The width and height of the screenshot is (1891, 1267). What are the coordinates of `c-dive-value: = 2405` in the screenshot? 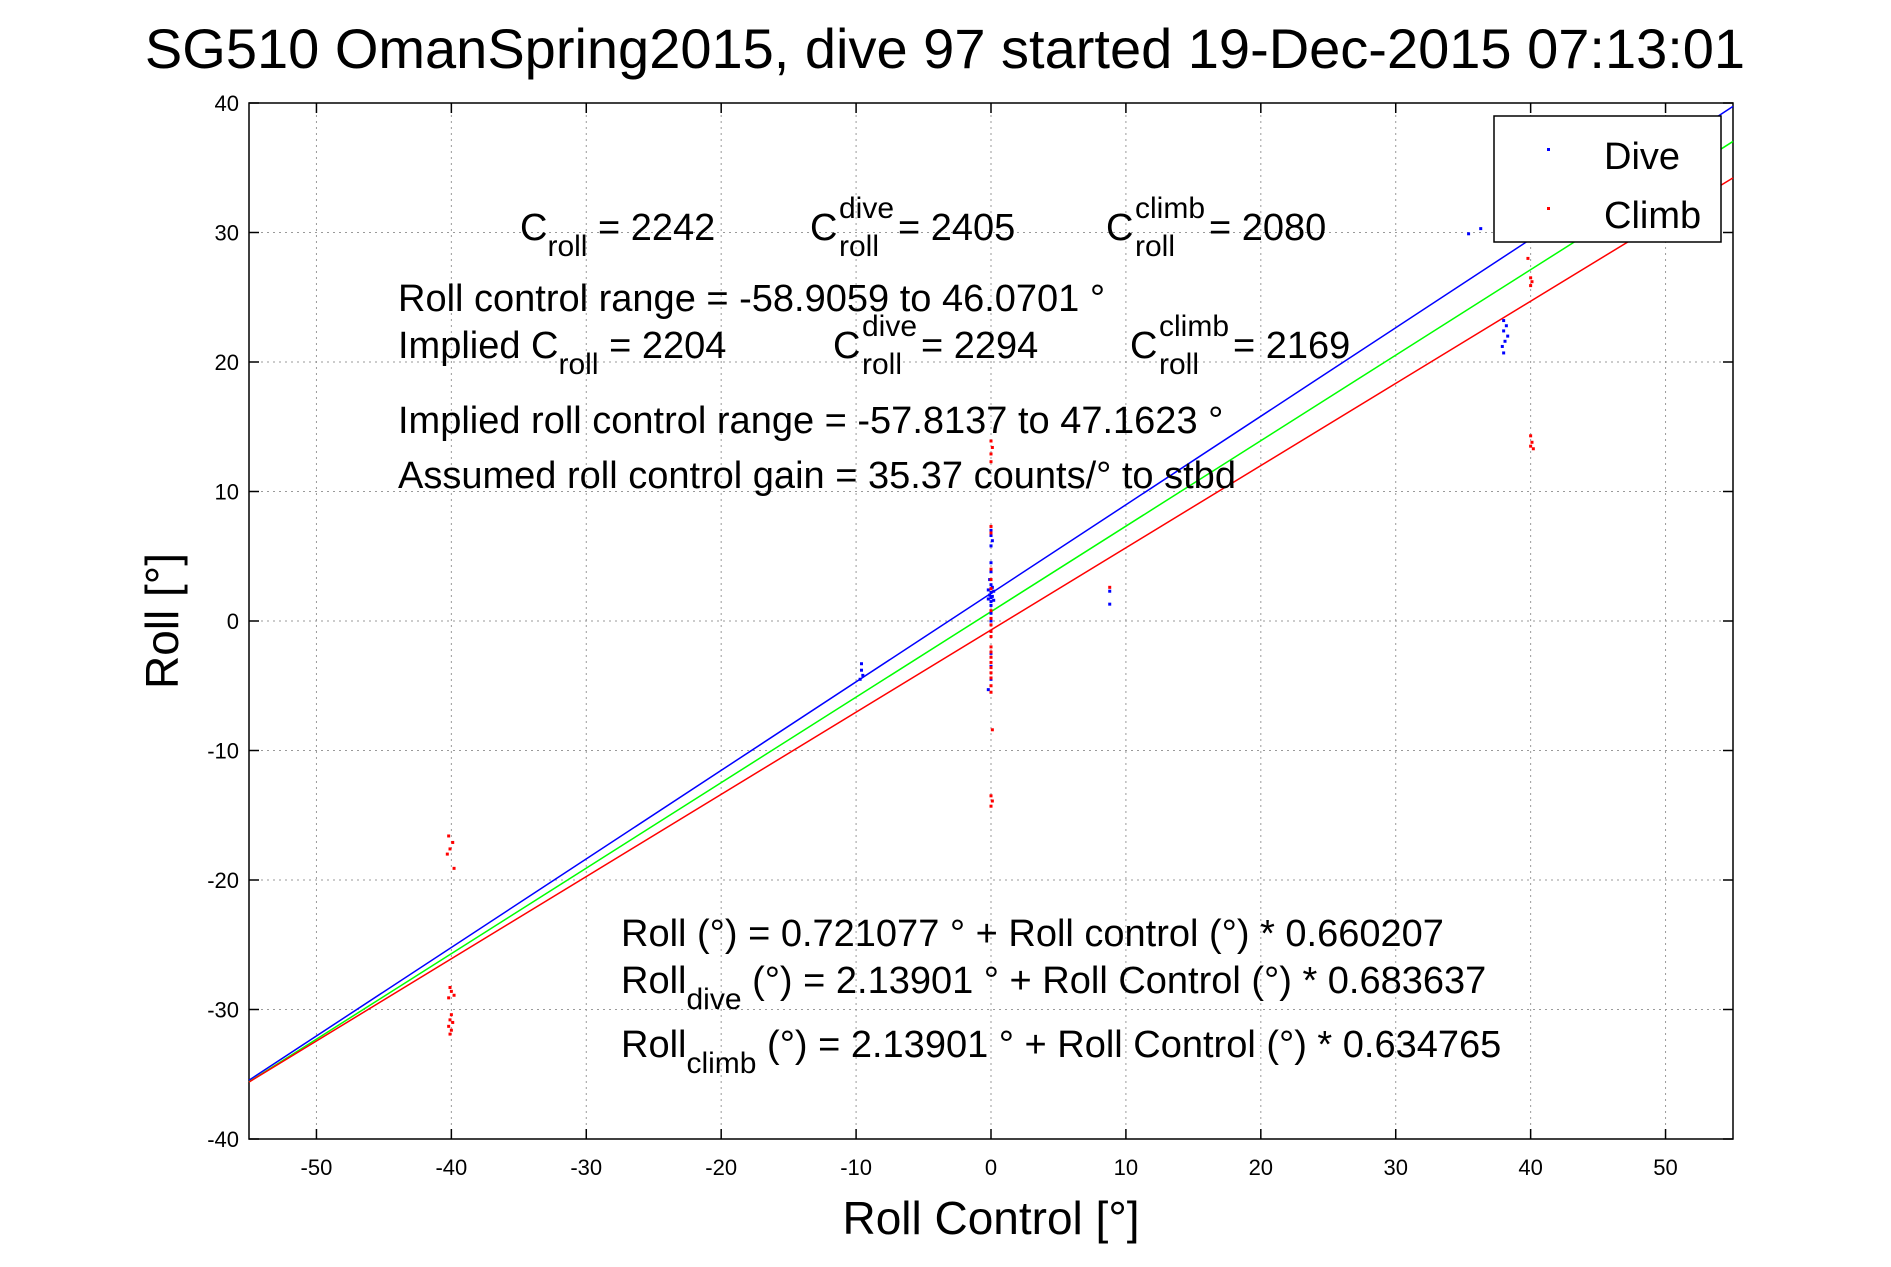 It's located at (956, 228).